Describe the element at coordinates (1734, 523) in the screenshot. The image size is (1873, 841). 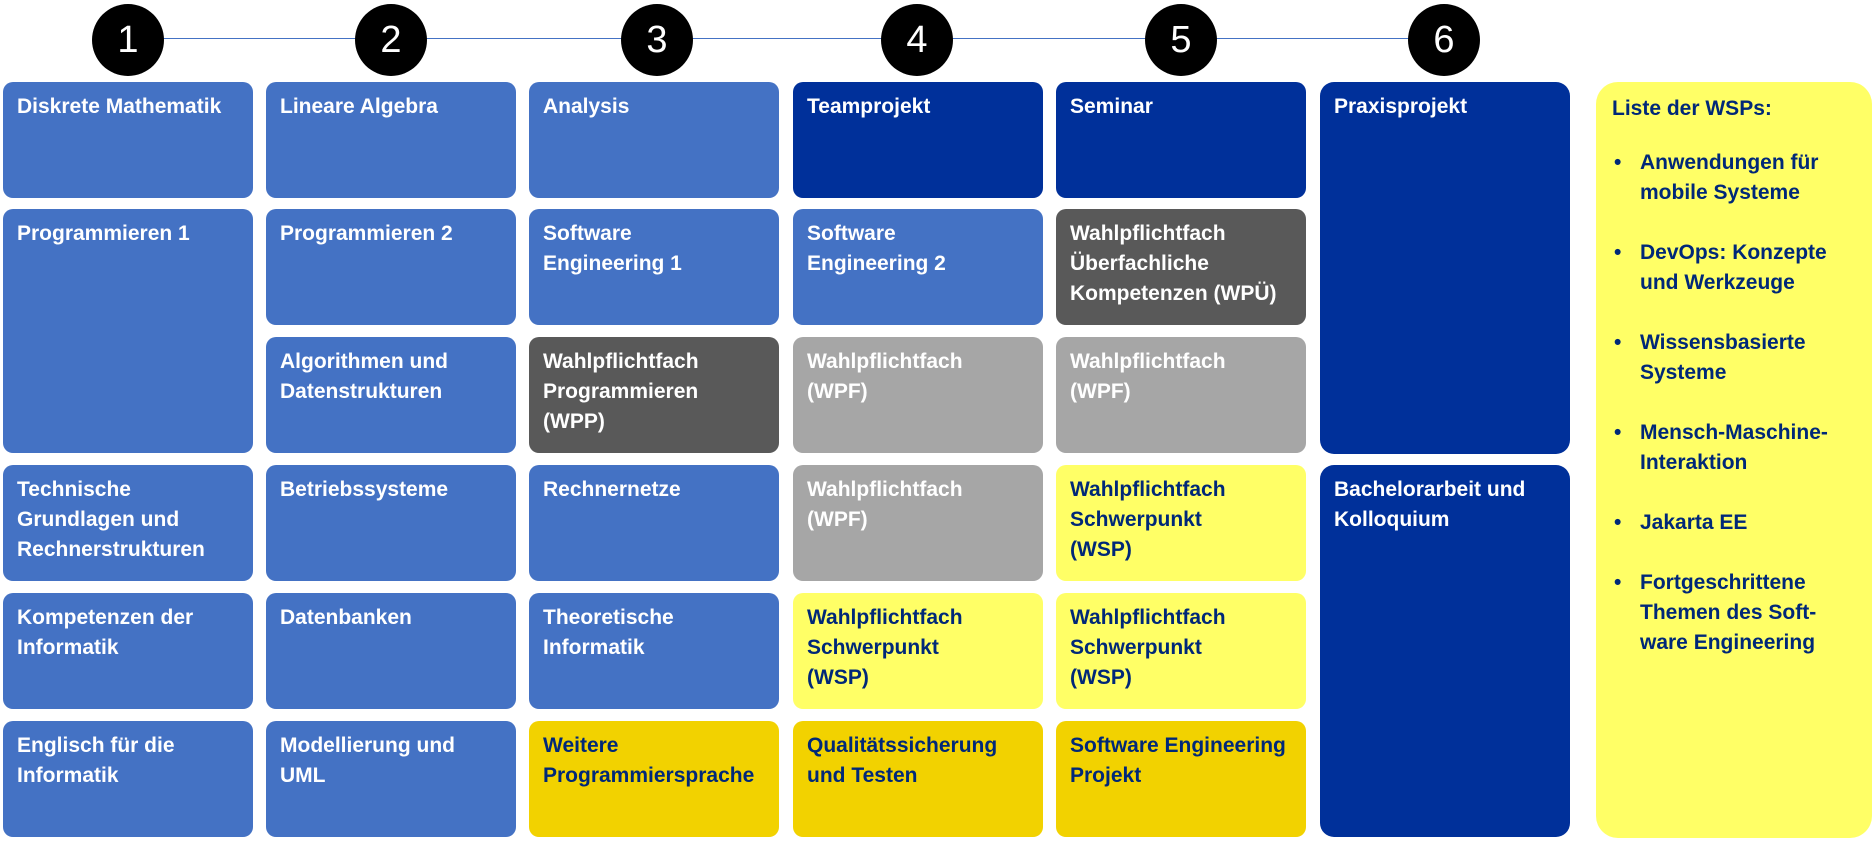
I see `wsp-list-item: Jakarta EE` at that location.